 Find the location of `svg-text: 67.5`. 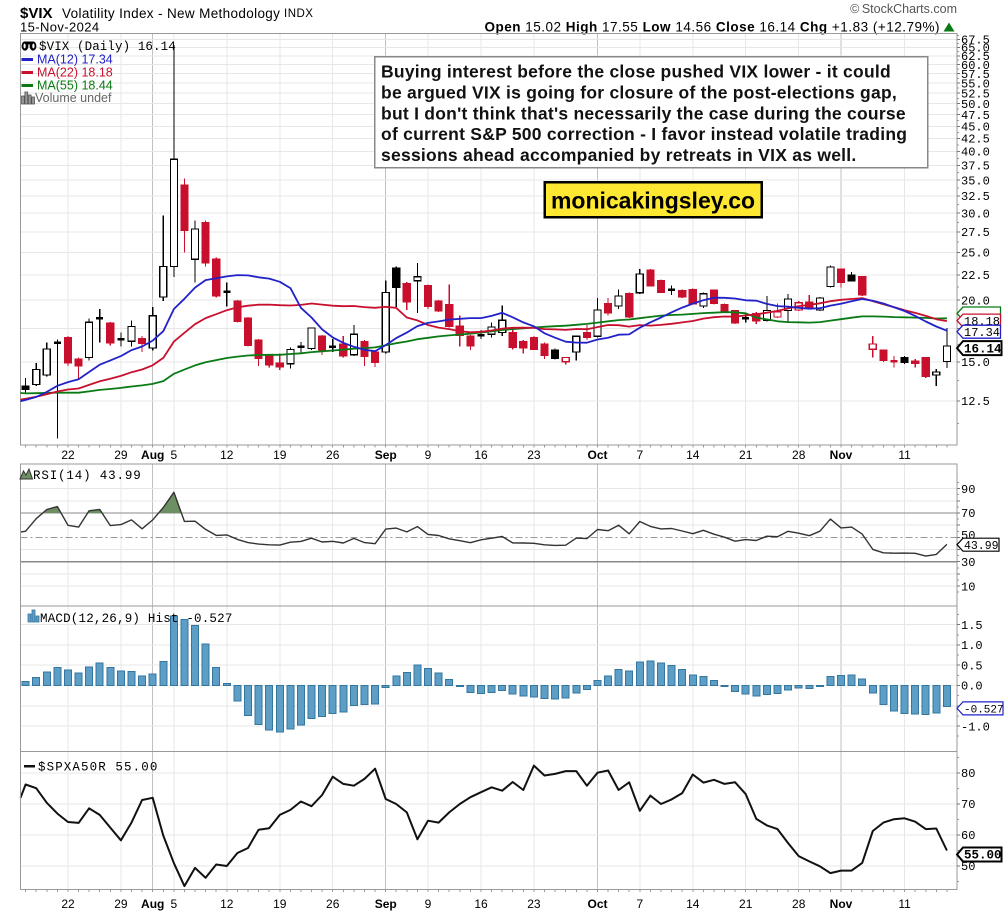

svg-text: 67.5 is located at coordinates (975, 41).